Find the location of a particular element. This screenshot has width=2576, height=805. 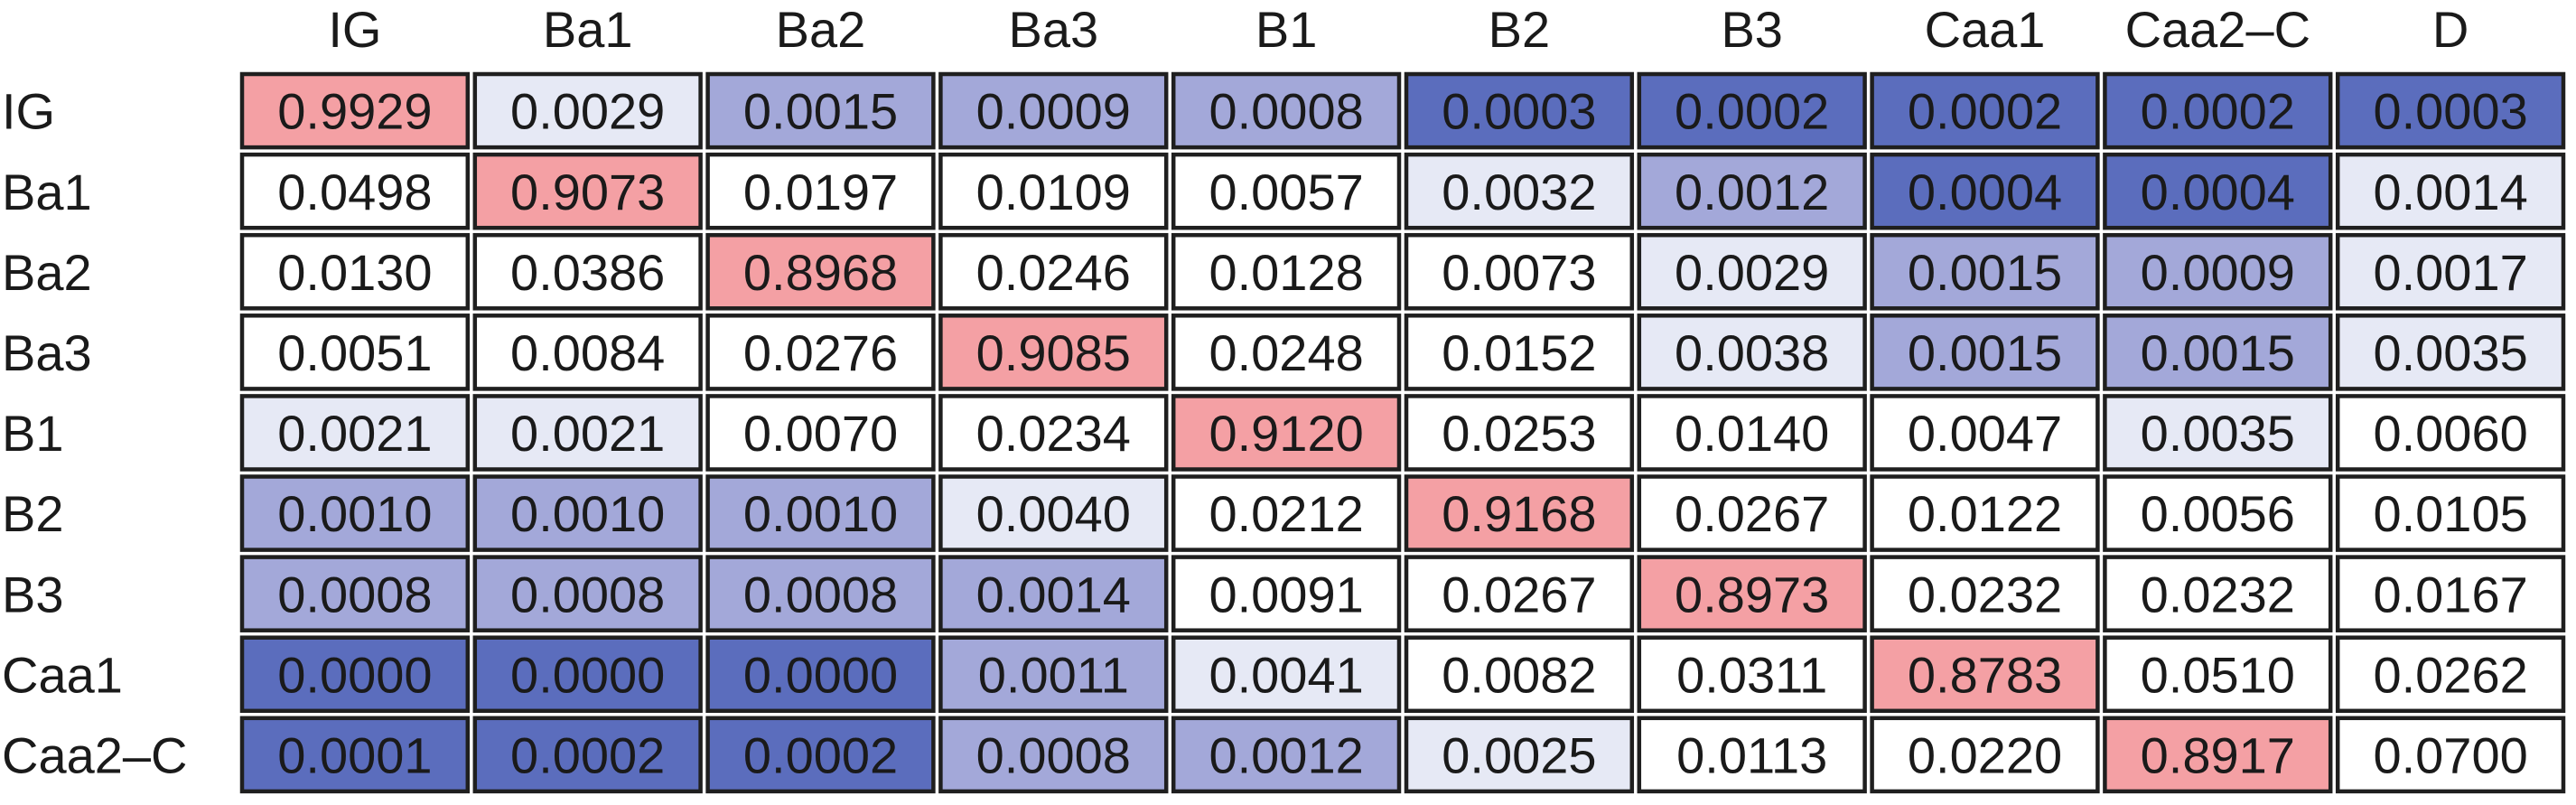

heatmap-cell-ba2-b1 is located at coordinates (1286, 271).